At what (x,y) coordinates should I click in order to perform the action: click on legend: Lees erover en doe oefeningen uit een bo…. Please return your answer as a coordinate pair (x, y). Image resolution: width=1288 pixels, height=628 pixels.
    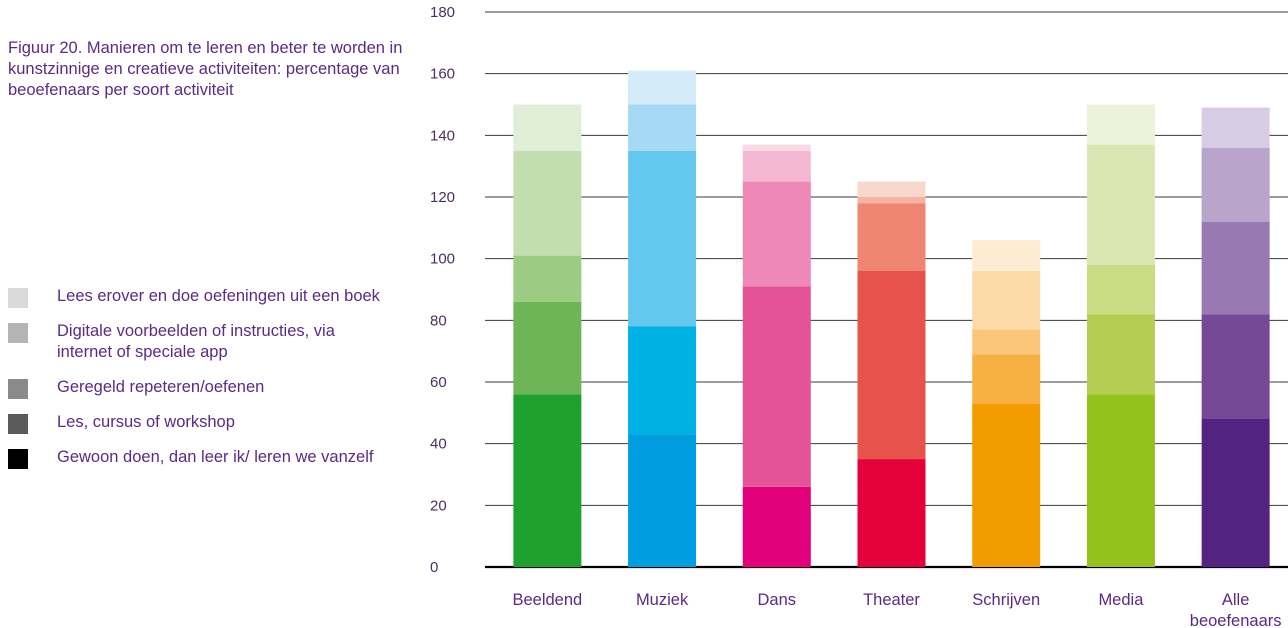
    Looking at the image, I should click on (198, 384).